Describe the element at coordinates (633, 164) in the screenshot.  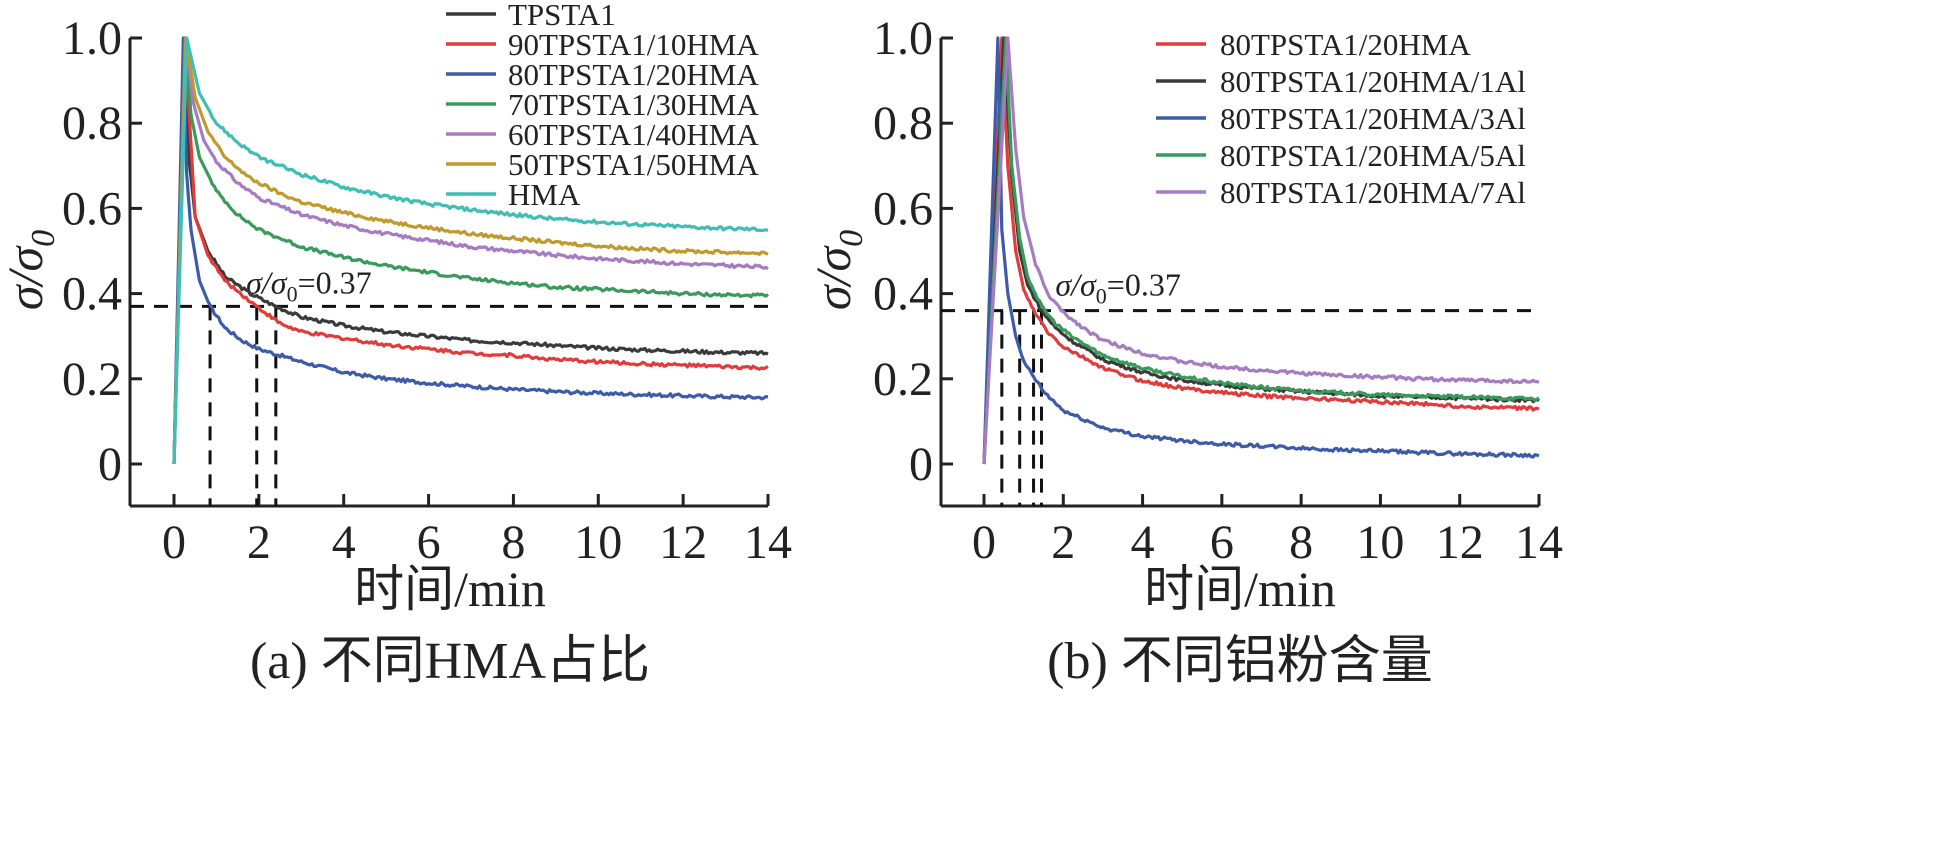
I see `legend-label: 50TPSTA1/50HMA` at that location.